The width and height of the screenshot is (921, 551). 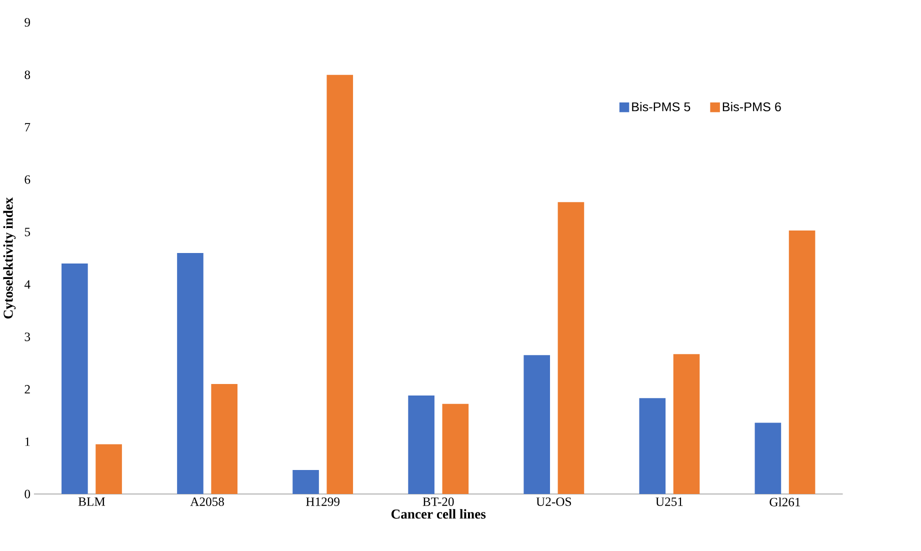 What do you see at coordinates (438, 502) in the screenshot?
I see `x-tick-label: BT-20` at bounding box center [438, 502].